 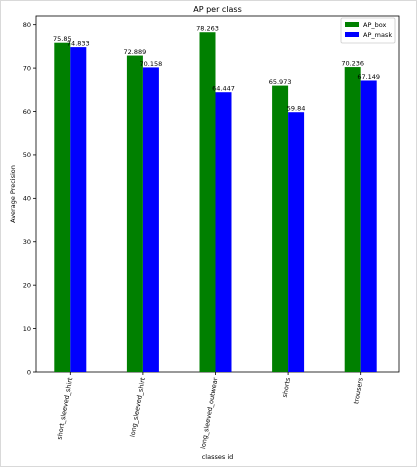 What do you see at coordinates (352, 64) in the screenshot?
I see `data-label: 70.236` at bounding box center [352, 64].